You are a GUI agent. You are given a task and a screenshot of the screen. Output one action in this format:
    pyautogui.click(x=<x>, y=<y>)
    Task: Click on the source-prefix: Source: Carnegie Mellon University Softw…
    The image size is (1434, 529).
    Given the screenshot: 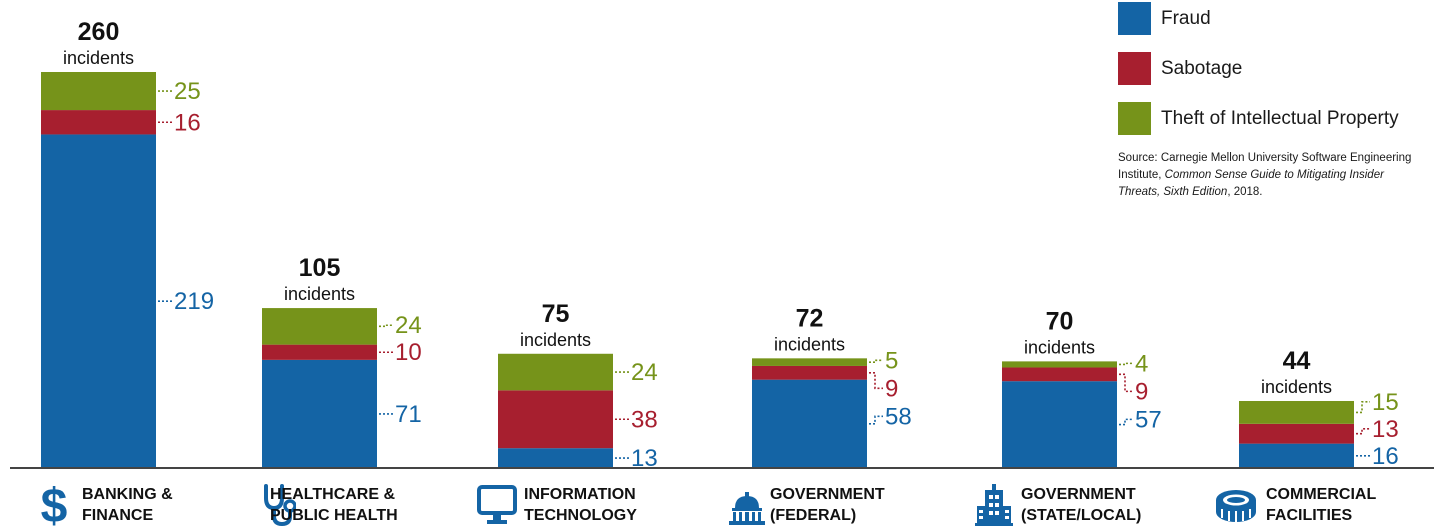 What is the action you would take?
    pyautogui.click(x=1265, y=166)
    